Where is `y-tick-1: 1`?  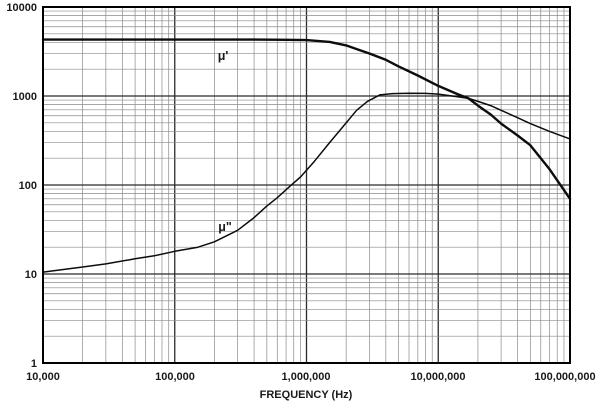 y-tick-1: 1 is located at coordinates (34, 364).